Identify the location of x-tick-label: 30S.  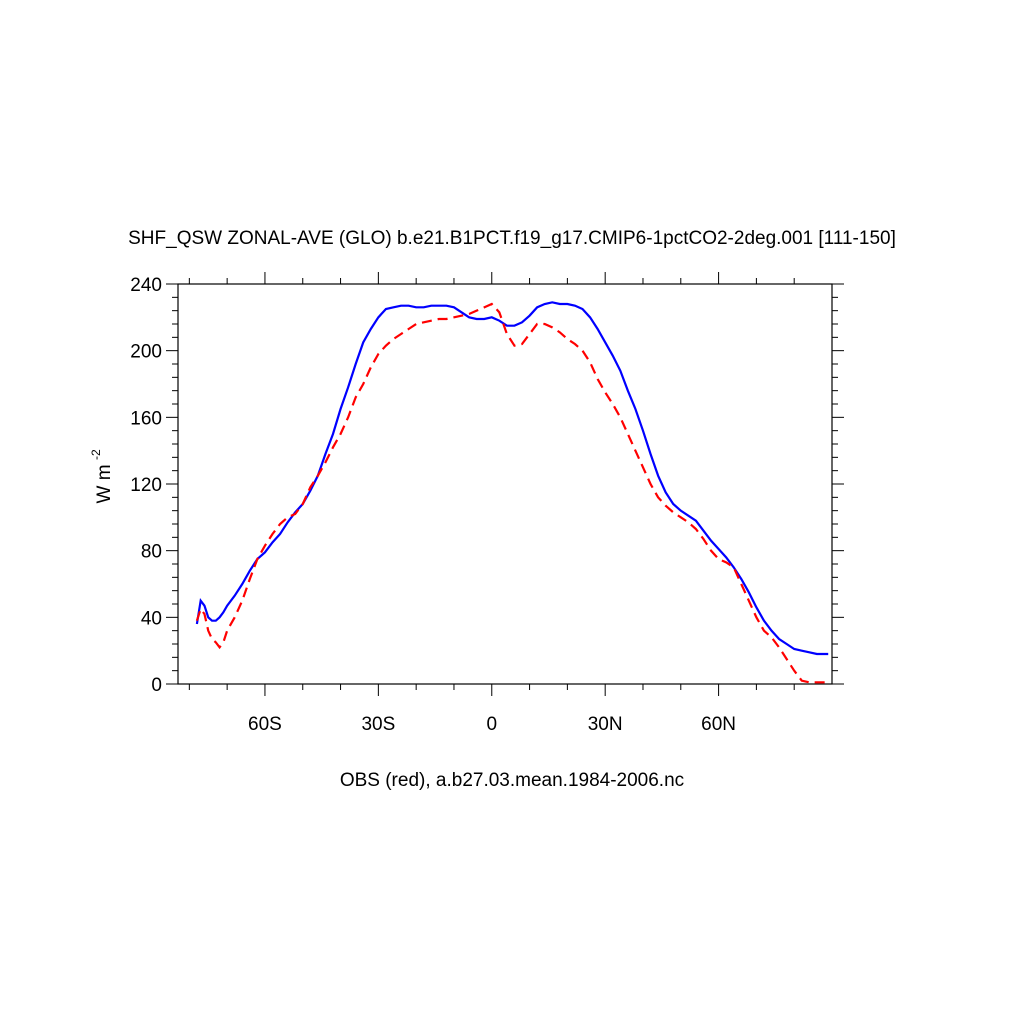
(378, 724).